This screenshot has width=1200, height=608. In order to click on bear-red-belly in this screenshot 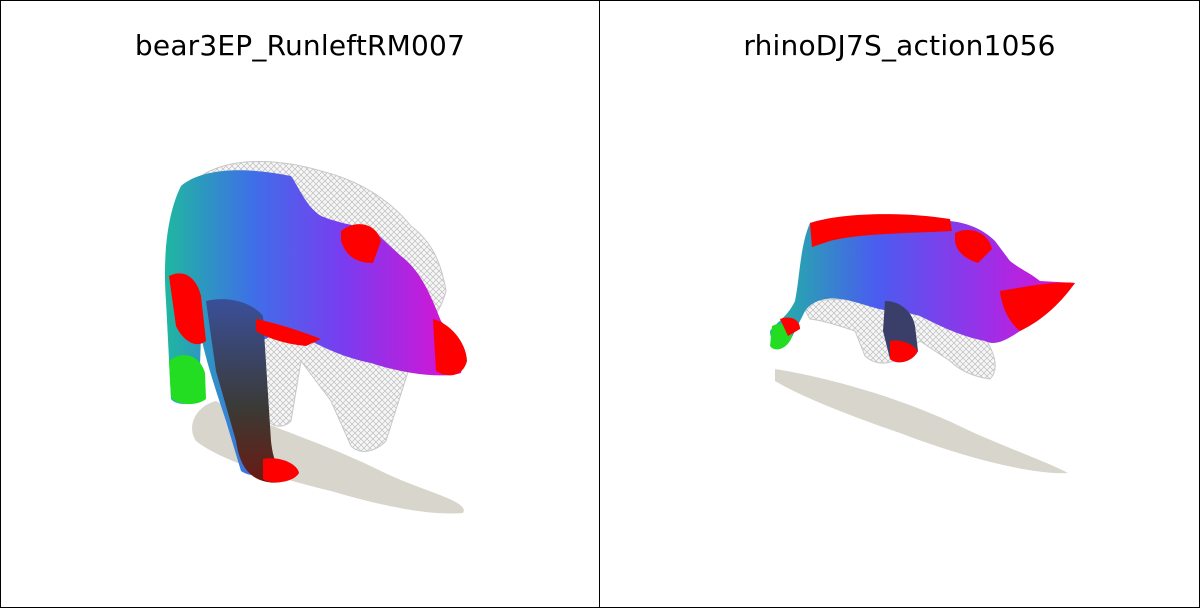, I will do `click(288, 332)`.